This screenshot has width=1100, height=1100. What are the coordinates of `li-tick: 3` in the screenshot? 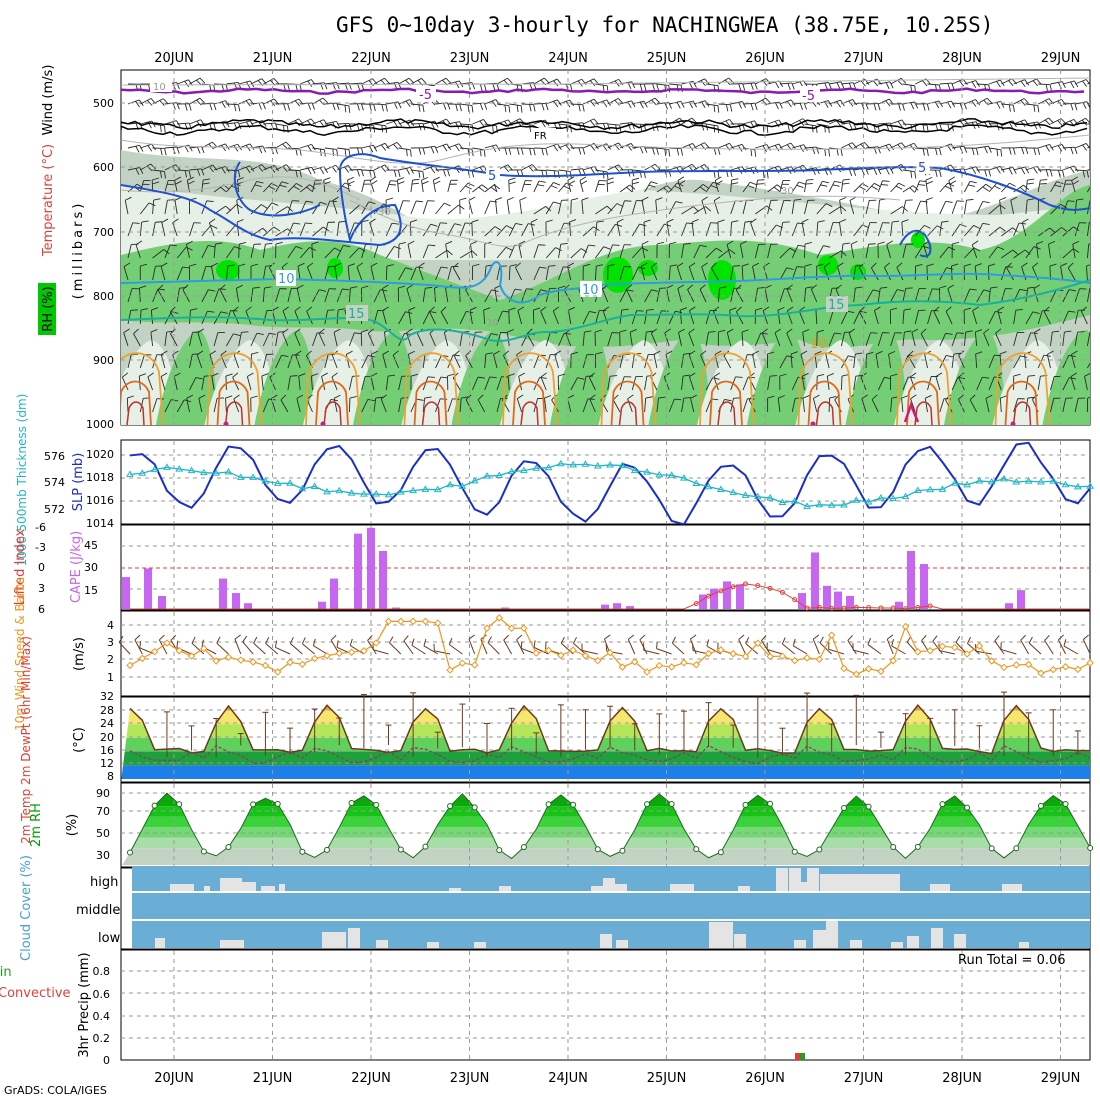 It's located at (41, 588).